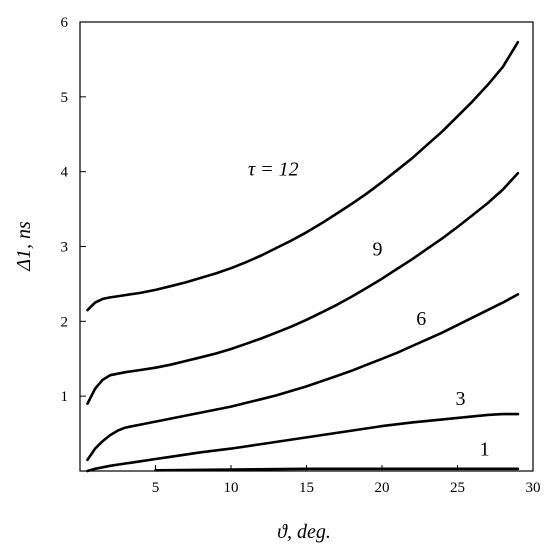 The height and width of the screenshot is (550, 548). Describe the element at coordinates (65, 248) in the screenshot. I see `y-tick-label-2: 3` at that location.